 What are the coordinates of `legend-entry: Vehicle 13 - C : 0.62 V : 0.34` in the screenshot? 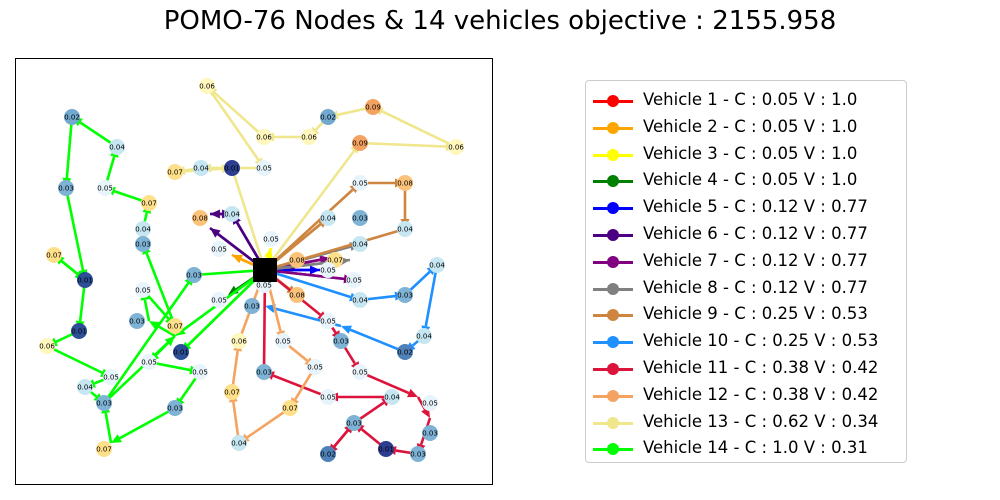 It's located at (746, 422).